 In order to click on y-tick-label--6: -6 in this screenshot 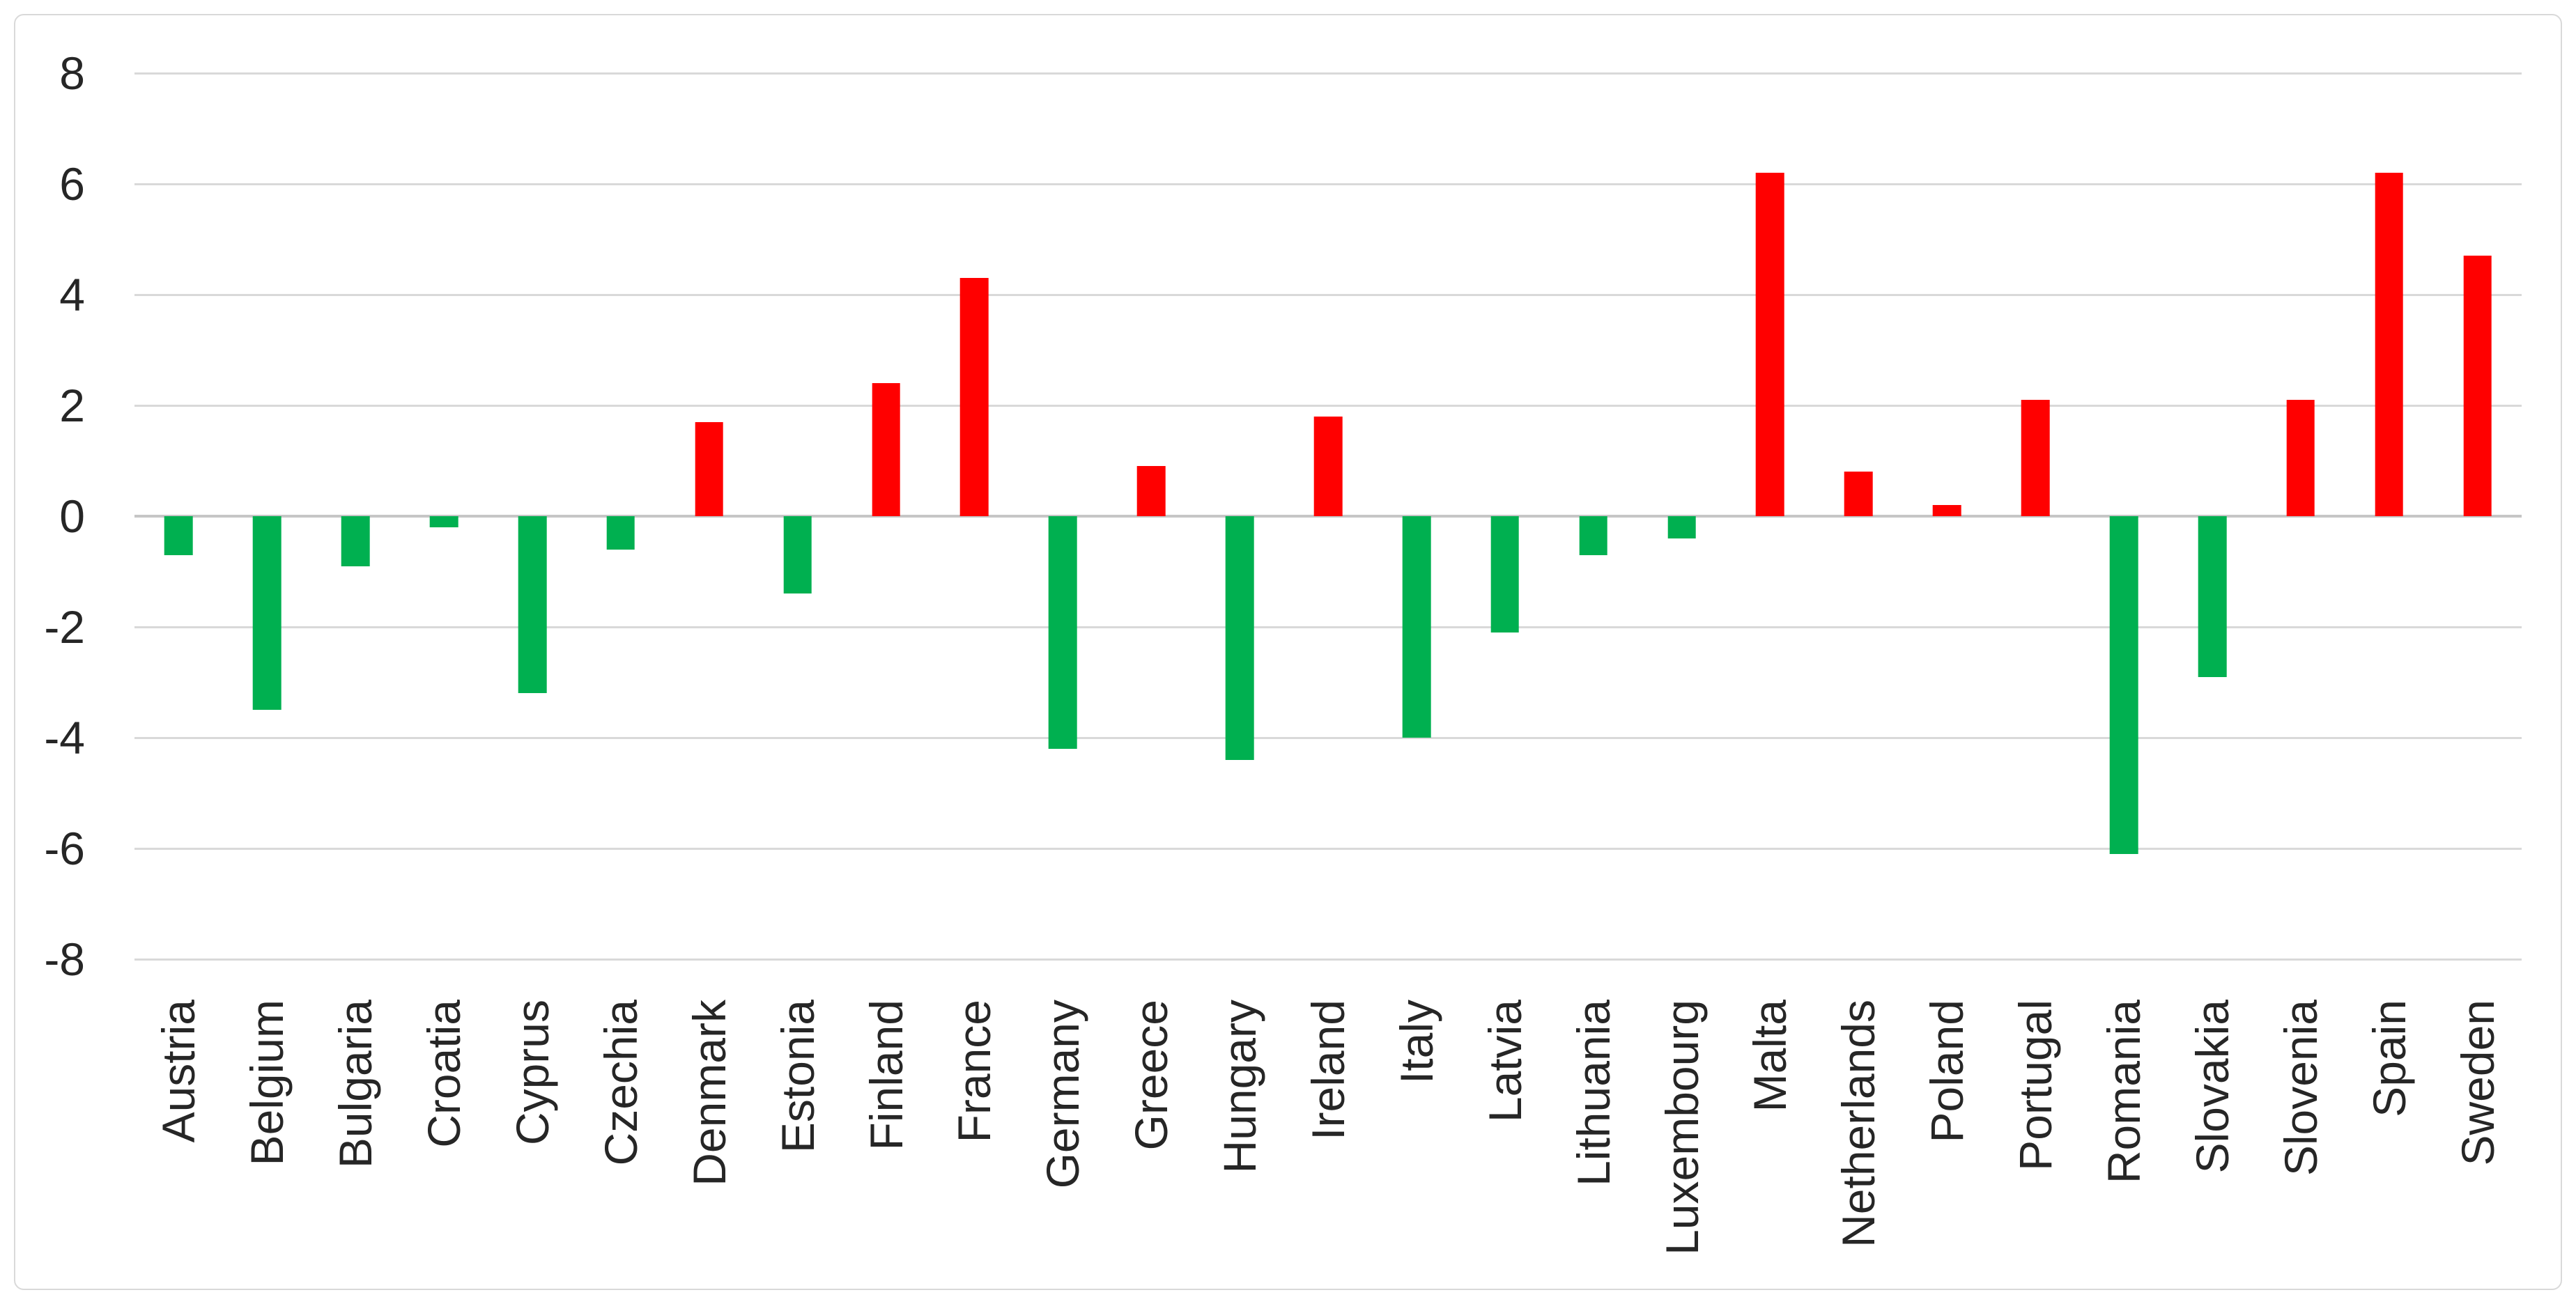, I will do `click(64, 848)`.